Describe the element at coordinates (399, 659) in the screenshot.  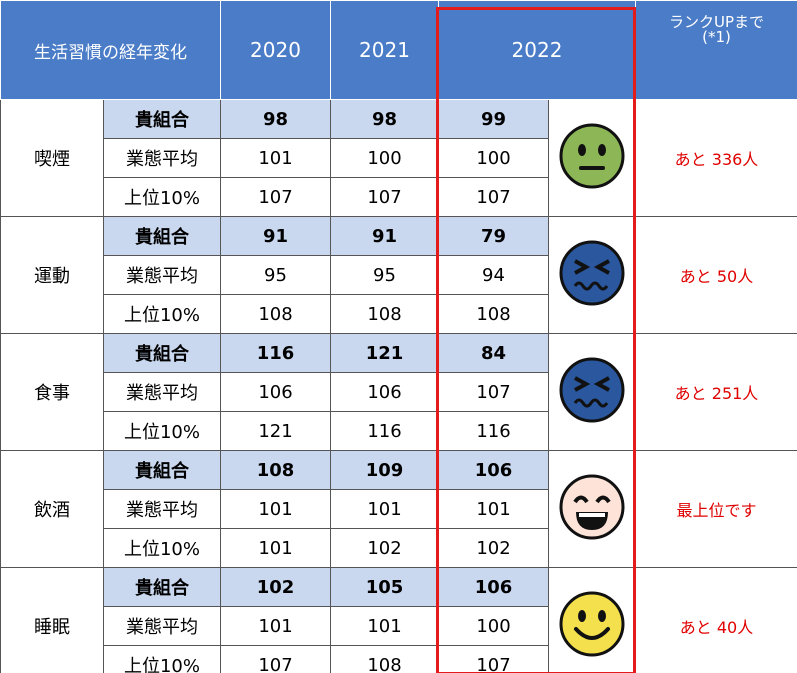
I see `table-row: 上位10% 107 108 107` at that location.